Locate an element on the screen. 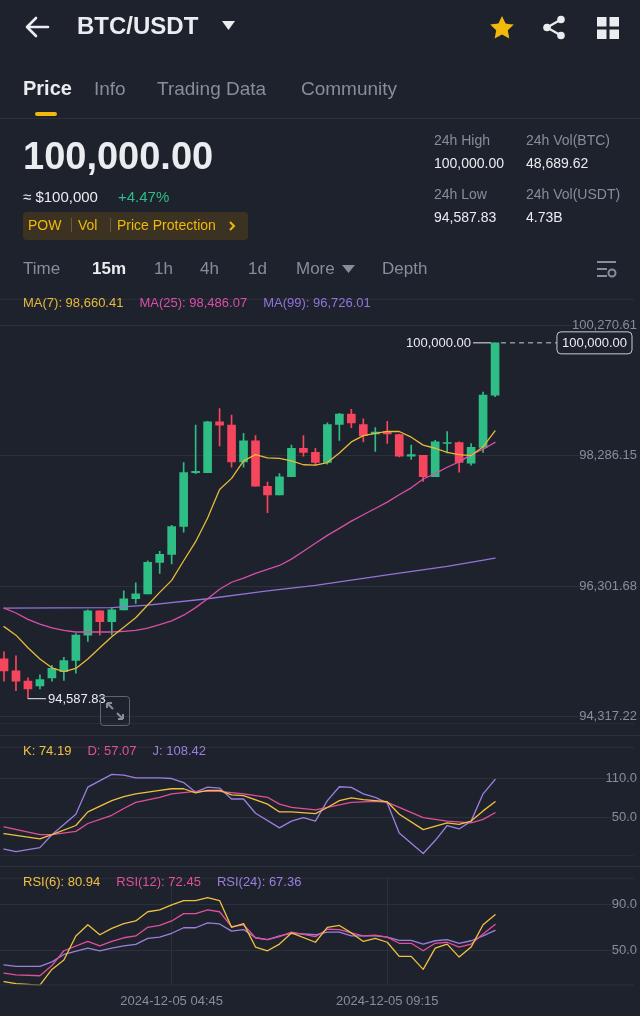  text: 24h High is located at coordinates (462, 140).